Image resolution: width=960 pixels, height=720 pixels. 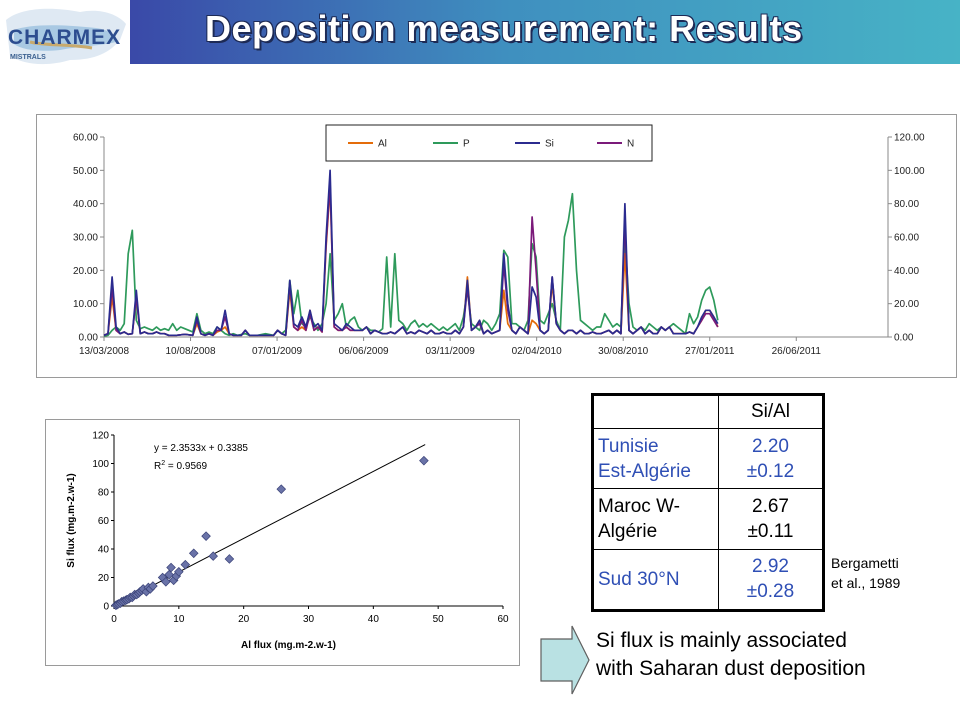 What do you see at coordinates (906, 271) in the screenshot?
I see `y-right-tick-label: 40.00` at bounding box center [906, 271].